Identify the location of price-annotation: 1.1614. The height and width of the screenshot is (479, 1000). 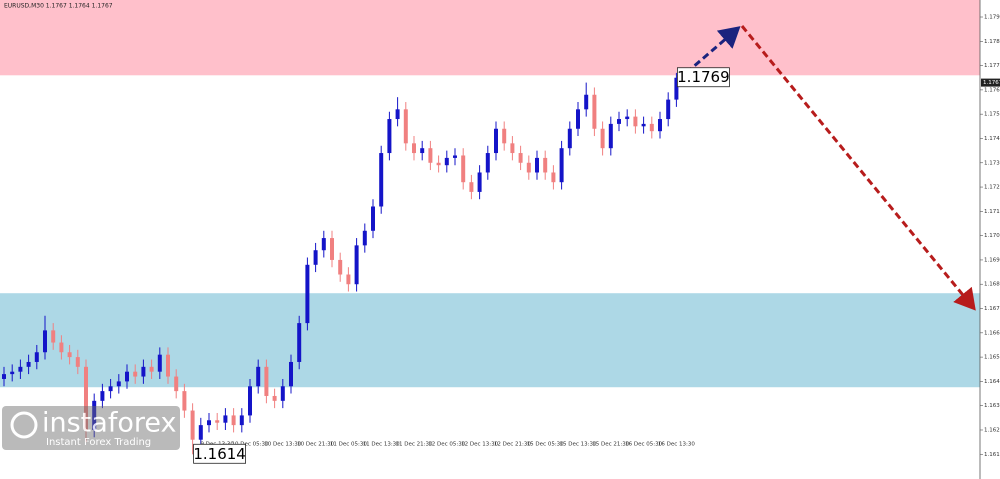
(220, 453).